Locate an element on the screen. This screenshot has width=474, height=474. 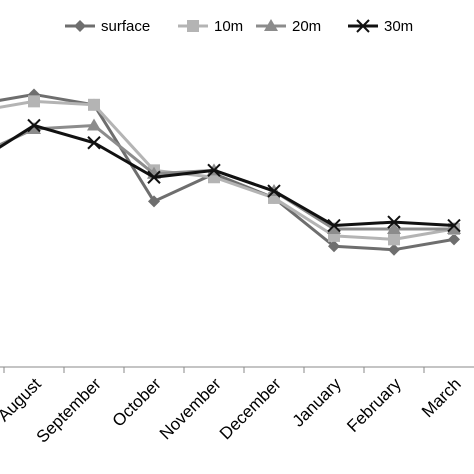
legend-item-surface: surface is located at coordinates (107, 26).